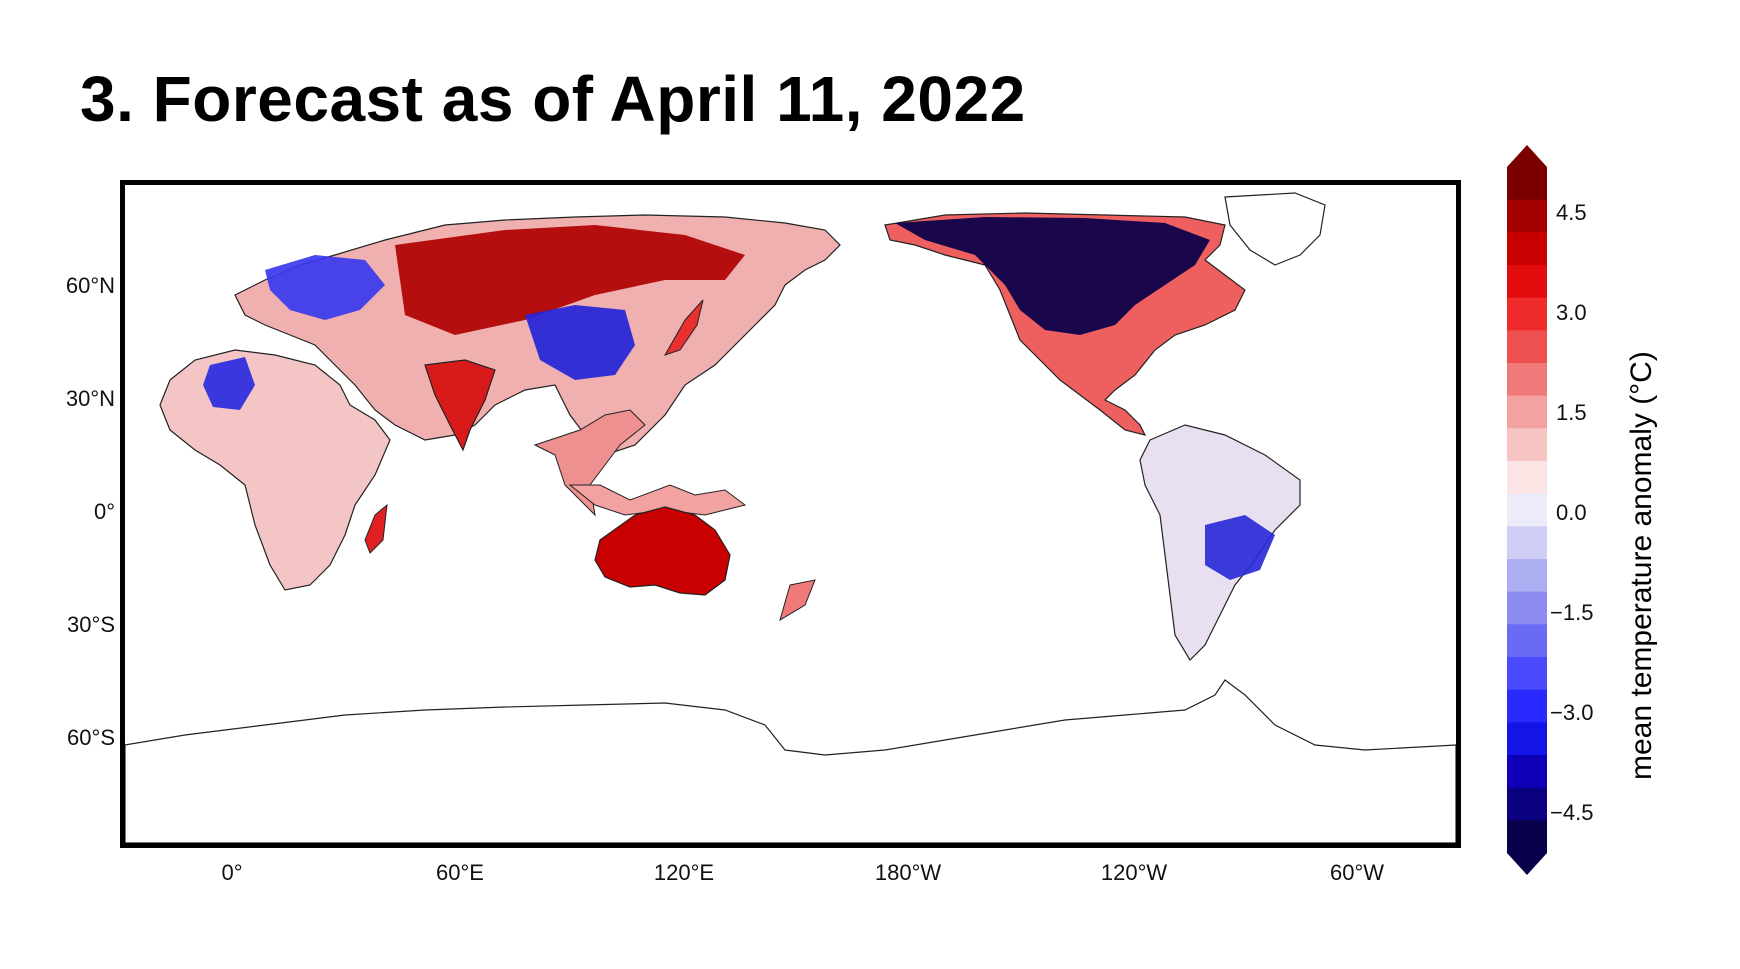  What do you see at coordinates (1571, 512) in the screenshot?
I see `colorbar-tick: 0.0` at bounding box center [1571, 512].